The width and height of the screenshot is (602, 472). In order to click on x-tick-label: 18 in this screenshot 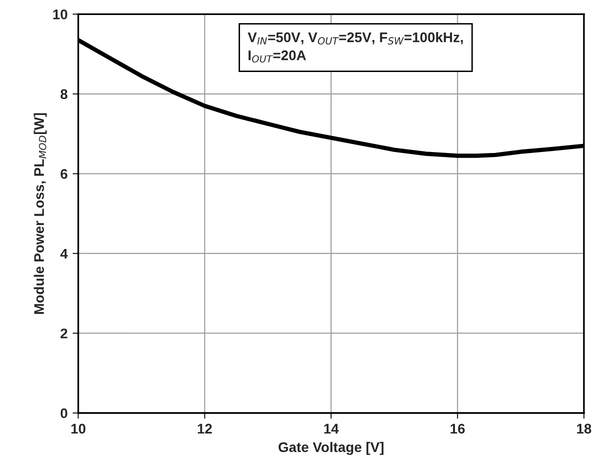, I will do `click(584, 429)`.